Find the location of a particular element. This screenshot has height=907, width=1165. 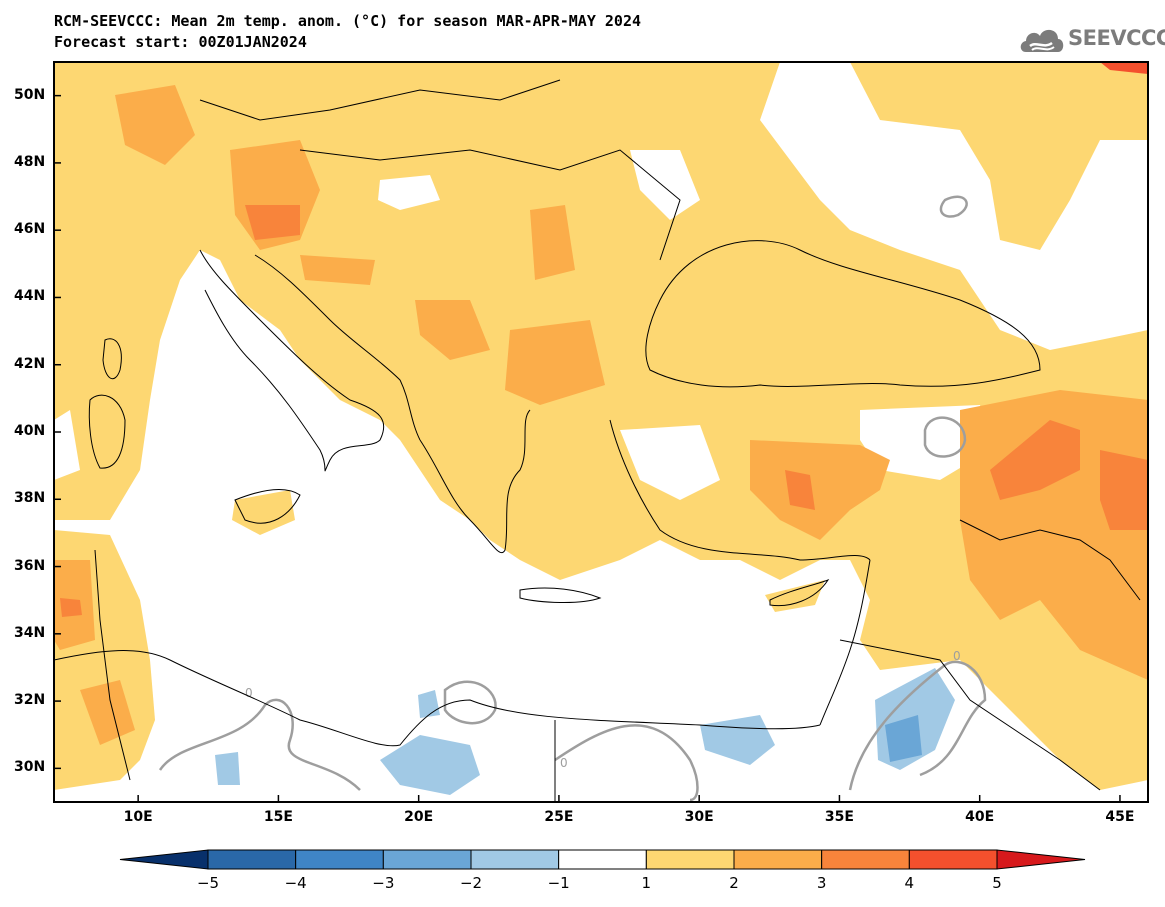

neutral-anatolia-west is located at coordinates (670, 462).